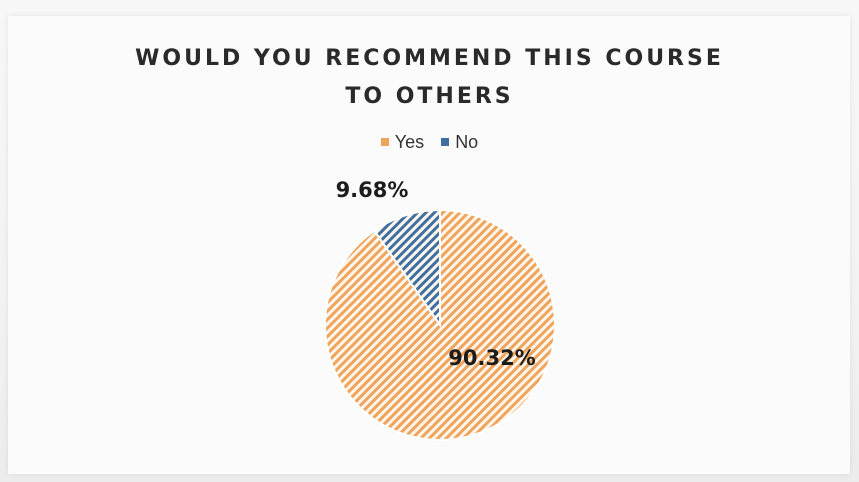 The height and width of the screenshot is (482, 859). Describe the element at coordinates (384, 142) in the screenshot. I see `legend-swatch-yes` at that location.